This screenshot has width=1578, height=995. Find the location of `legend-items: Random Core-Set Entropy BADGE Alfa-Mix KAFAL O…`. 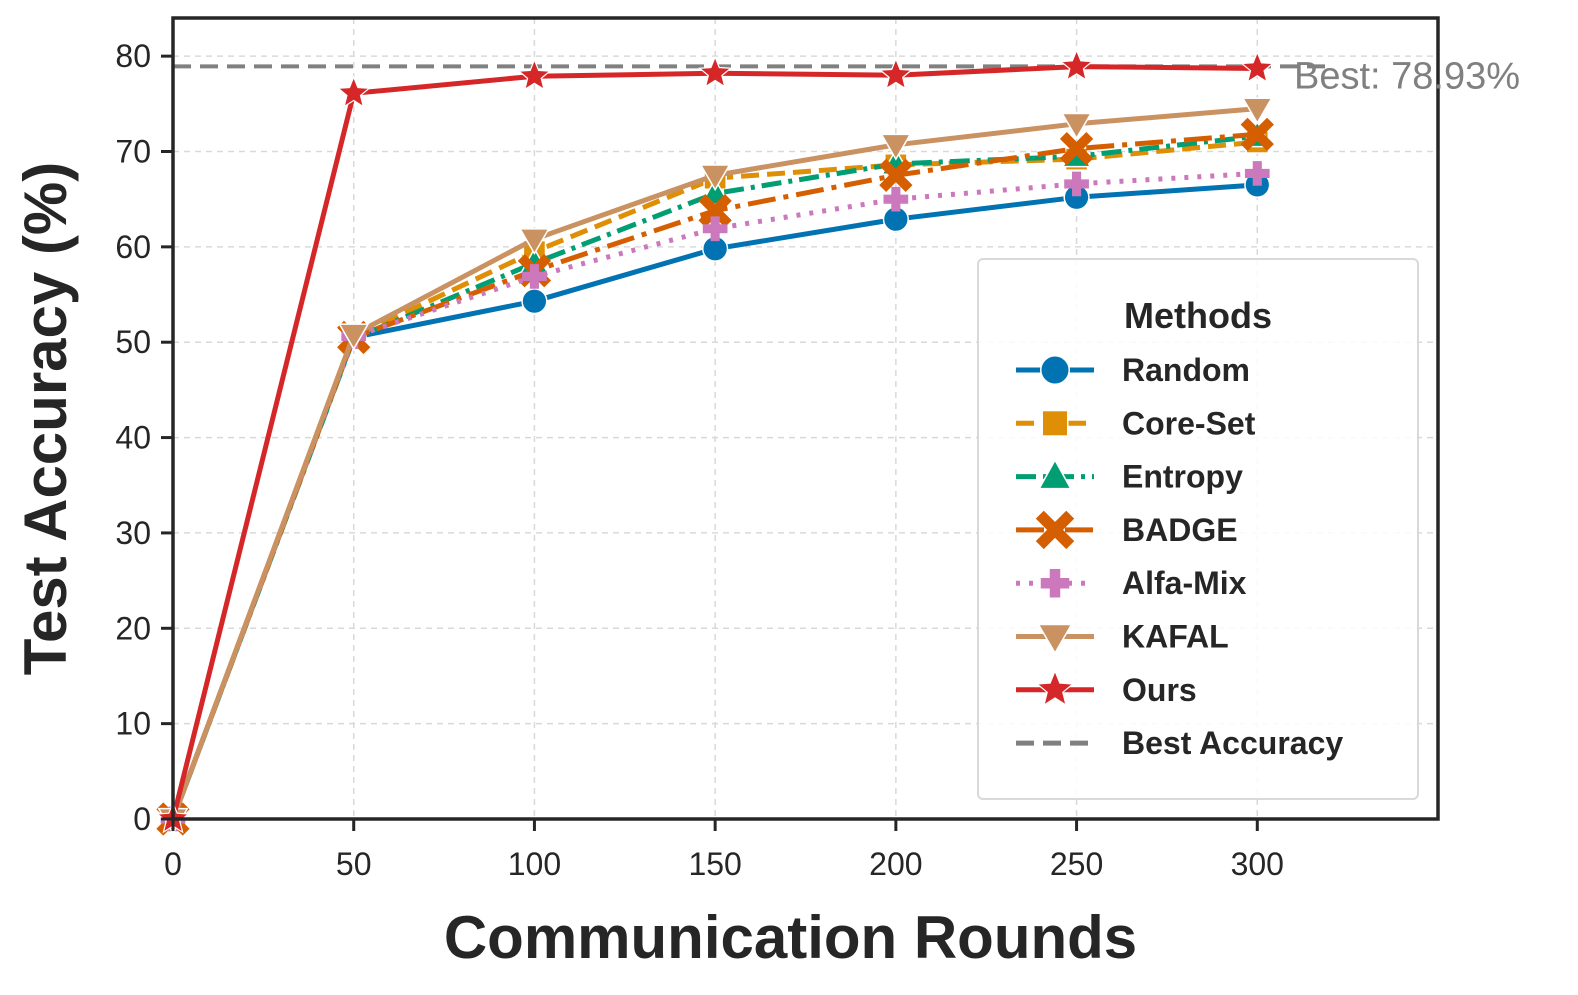

legend-items: Random Core-Set Entropy BADGE Alfa-Mix KAFAL O… is located at coordinates (1179, 556).